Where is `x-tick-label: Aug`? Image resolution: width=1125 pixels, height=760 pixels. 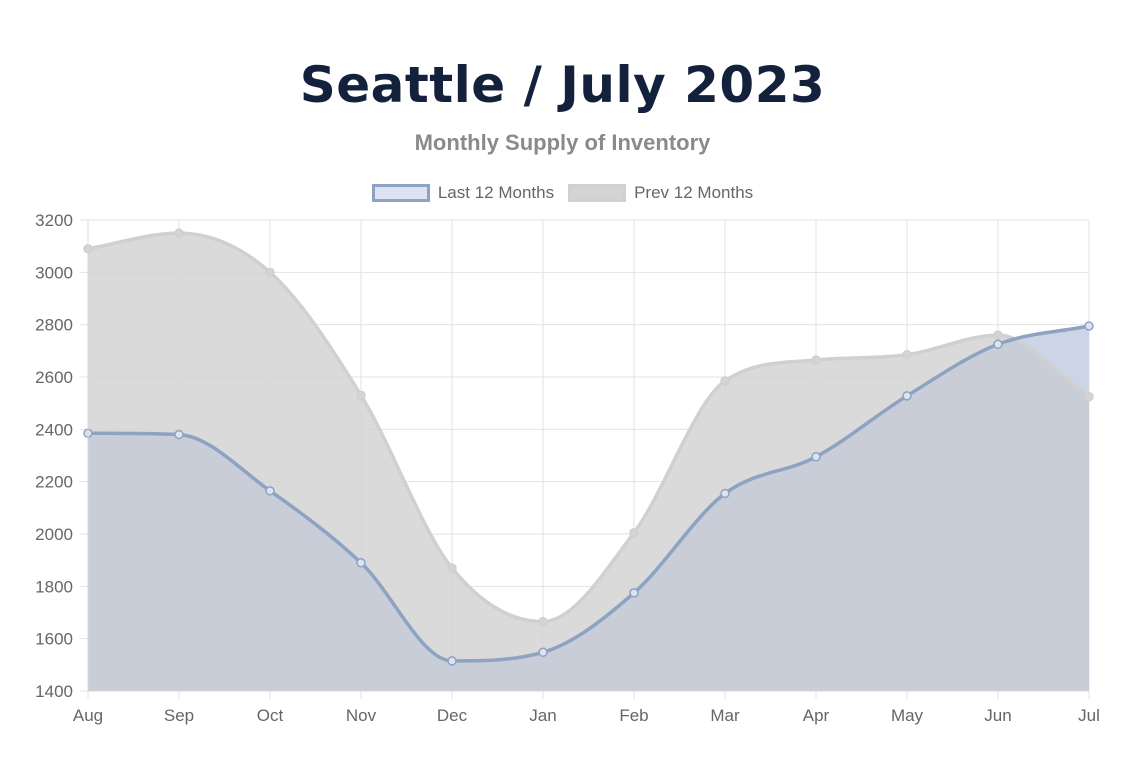
x-tick-label: Aug is located at coordinates (88, 715).